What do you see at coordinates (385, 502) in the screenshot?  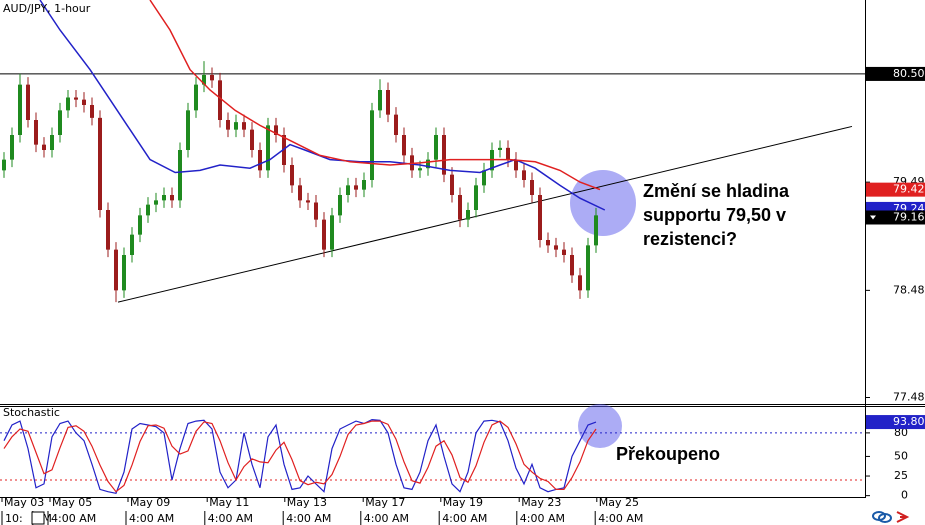 I see `x-tick-label: May 17` at bounding box center [385, 502].